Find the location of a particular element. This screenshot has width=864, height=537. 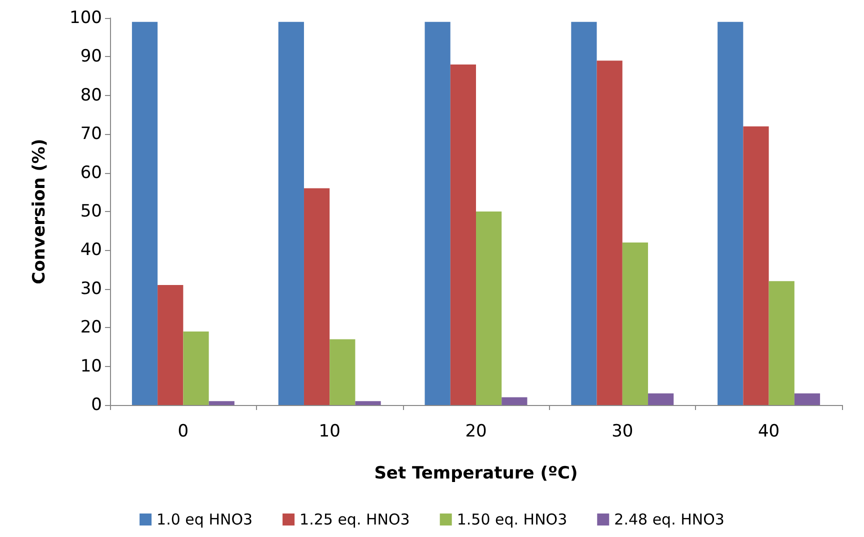

y-tick-label: 10 is located at coordinates (91, 366).